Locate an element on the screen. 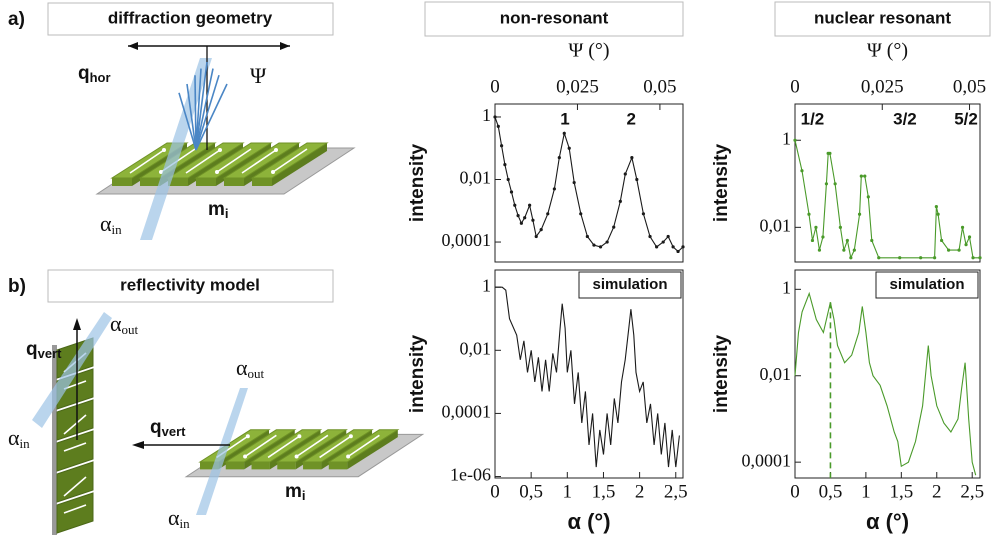 The height and width of the screenshot is (554, 998). scattered-beams is located at coordinates (203, 106).